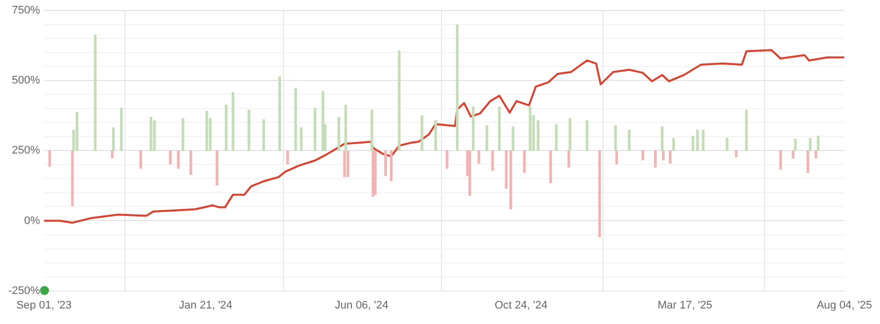 This screenshot has height=324, width=880. I want to click on x-tick-label: Sep 01, '23, so click(44, 305).